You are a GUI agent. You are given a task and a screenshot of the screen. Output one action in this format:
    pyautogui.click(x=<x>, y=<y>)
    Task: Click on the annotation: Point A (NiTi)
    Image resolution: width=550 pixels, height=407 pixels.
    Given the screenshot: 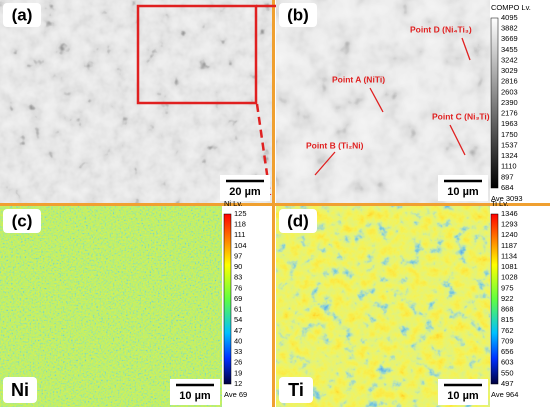 What is the action you would take?
    pyautogui.click(x=358, y=79)
    